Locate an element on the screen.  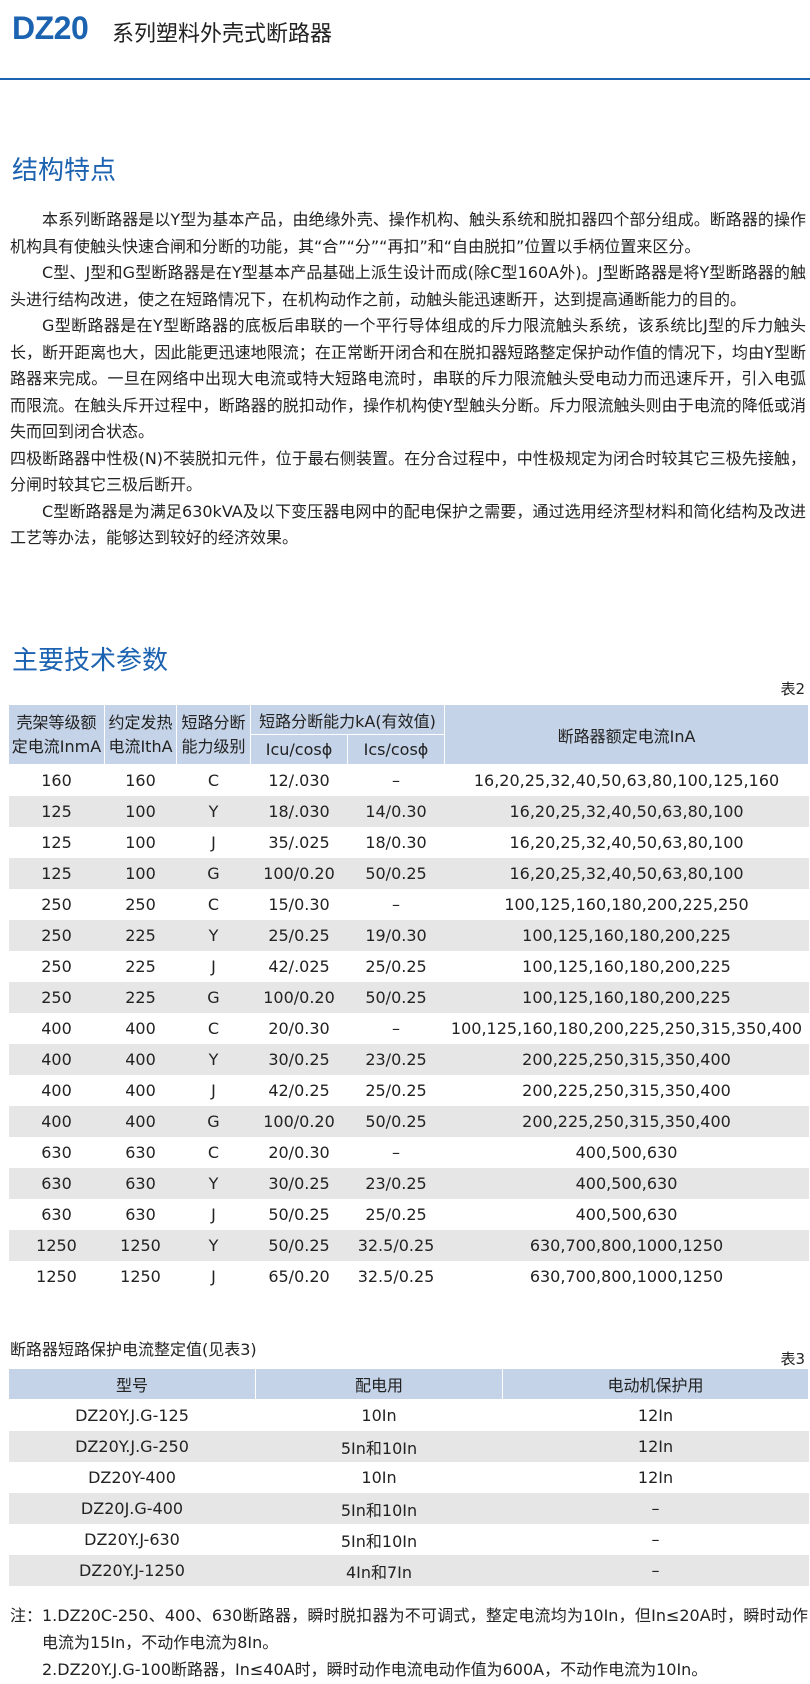
table-row: DZ20Y.J.G-125 10In 12In is located at coordinates (408, 1415).